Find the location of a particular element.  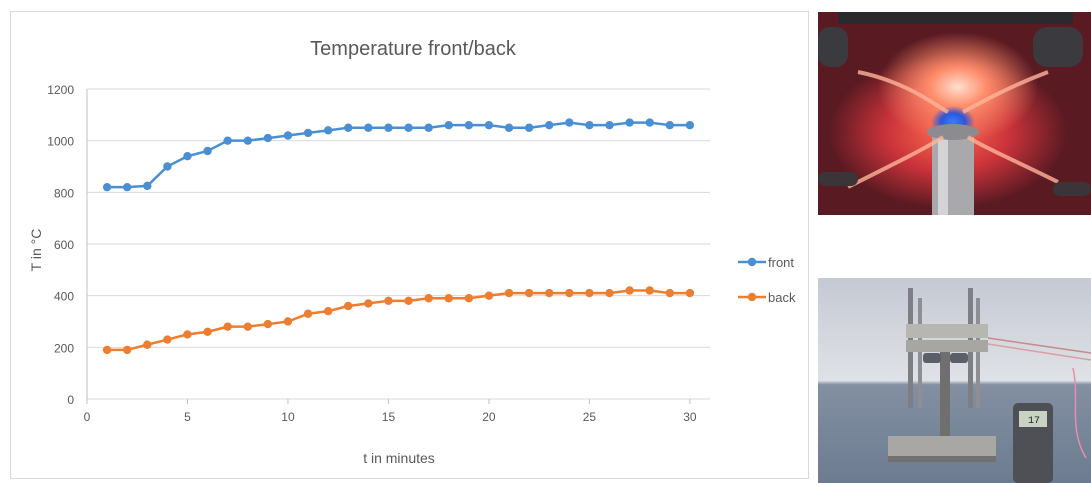

test-rig-photo: 17 is located at coordinates (954, 380).